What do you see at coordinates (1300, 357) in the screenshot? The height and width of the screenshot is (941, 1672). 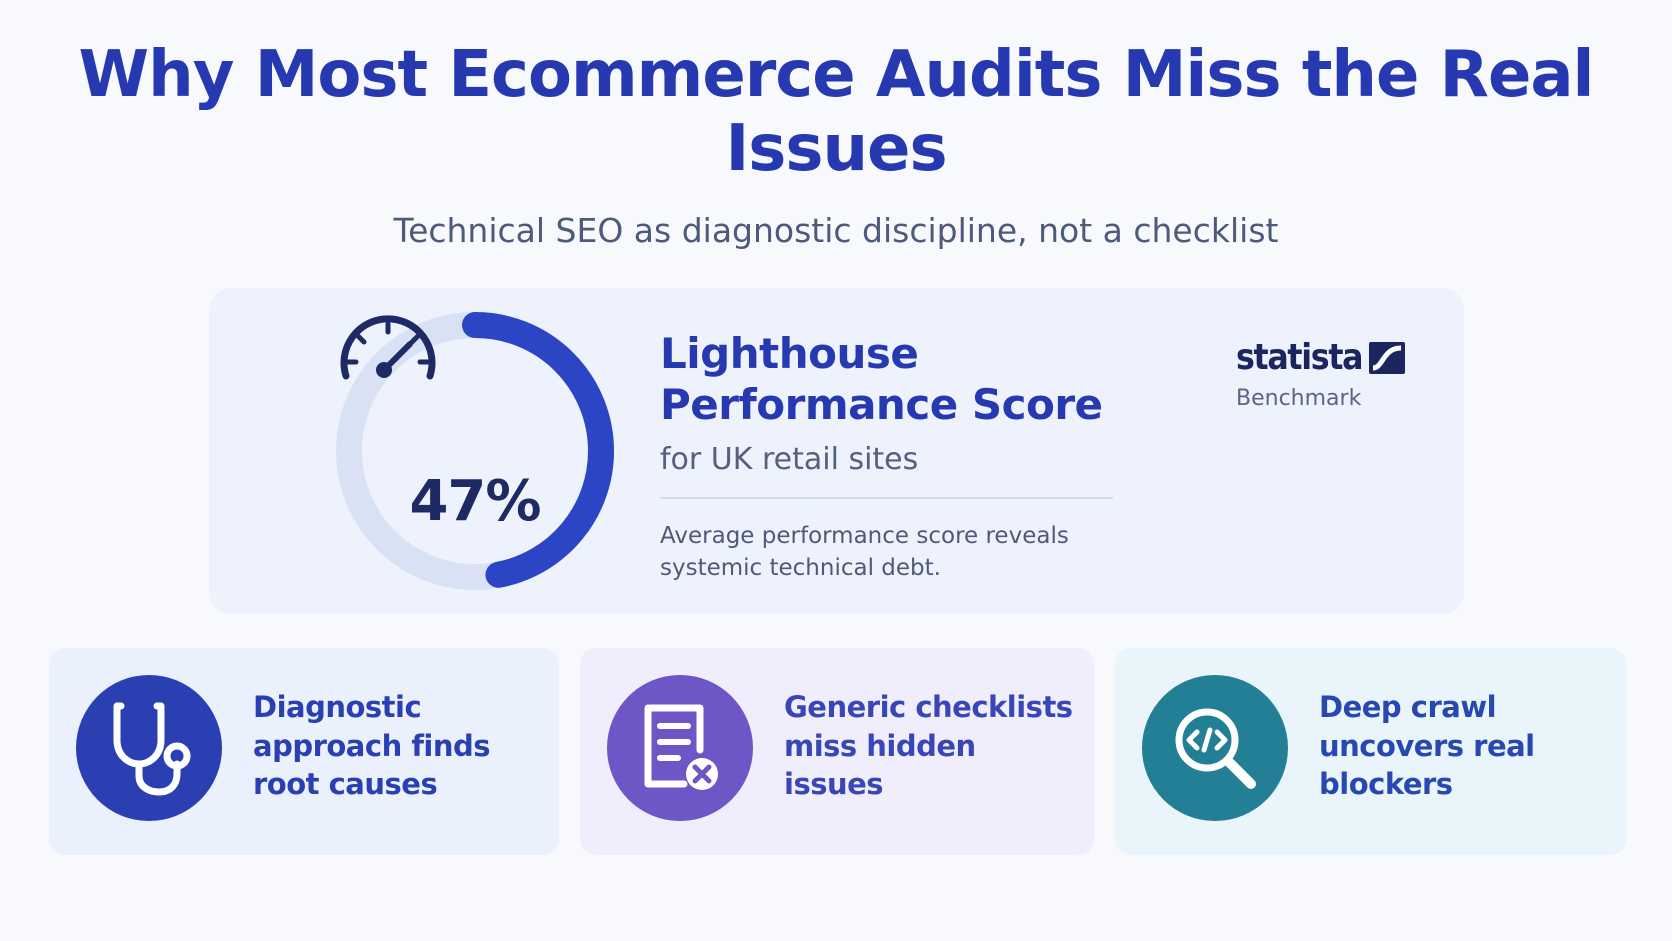 I see `source-name: statista` at bounding box center [1300, 357].